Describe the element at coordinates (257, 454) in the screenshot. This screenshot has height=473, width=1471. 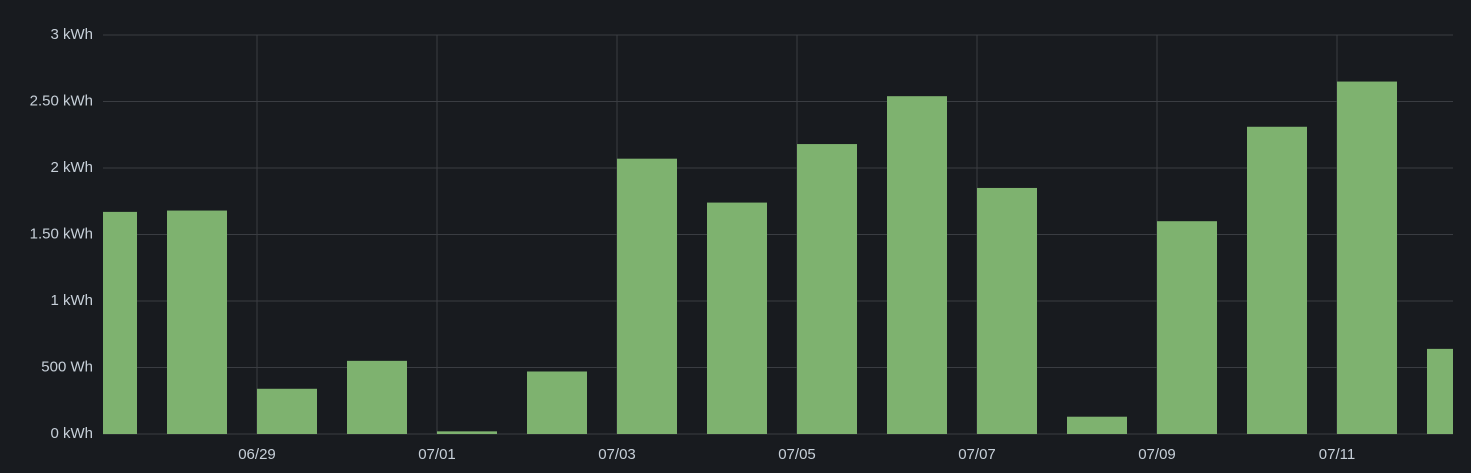
I see `x-tick-label: 06/29` at that location.